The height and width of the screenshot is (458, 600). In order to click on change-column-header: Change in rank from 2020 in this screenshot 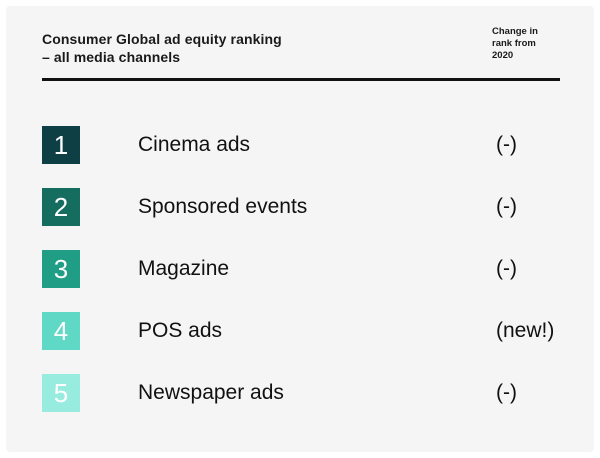, I will do `click(527, 44)`.